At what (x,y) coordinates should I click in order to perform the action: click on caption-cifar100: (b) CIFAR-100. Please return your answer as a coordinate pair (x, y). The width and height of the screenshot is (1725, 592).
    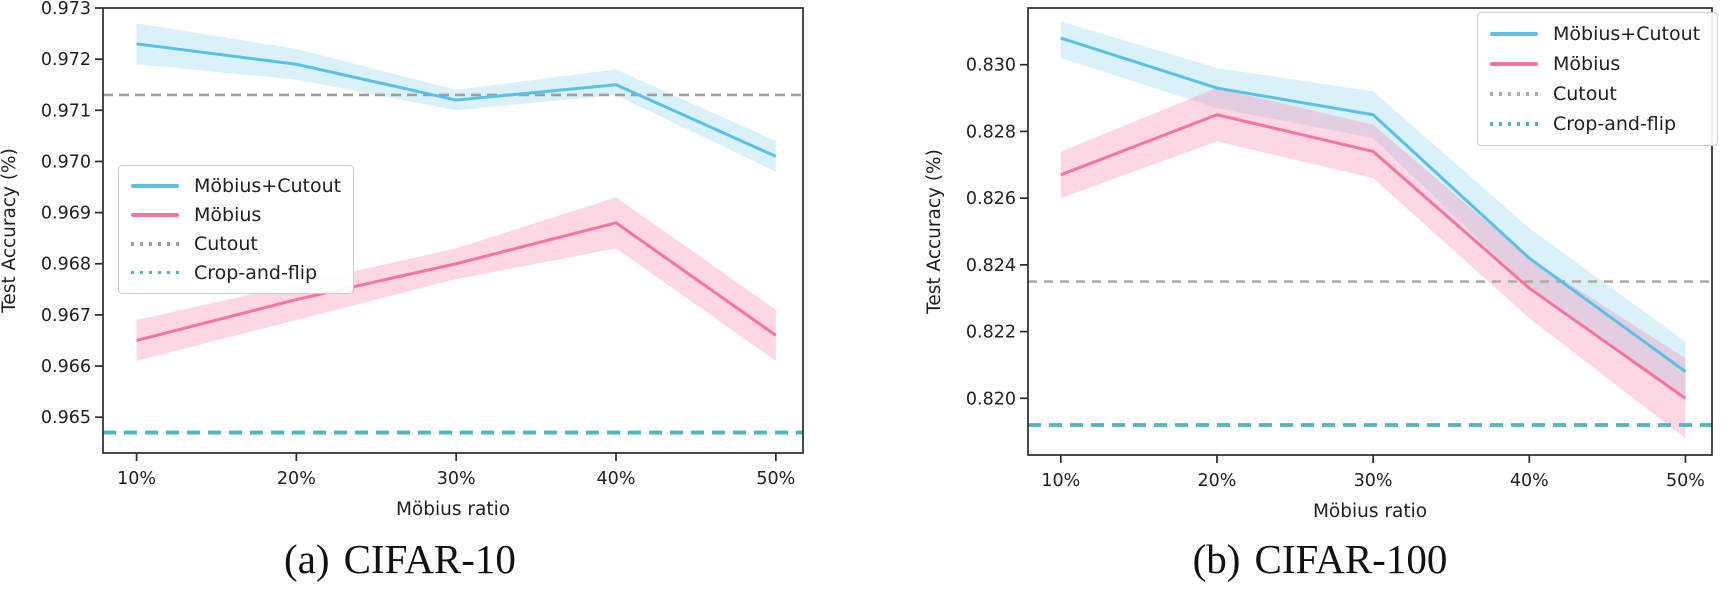
    Looking at the image, I should click on (1320, 559).